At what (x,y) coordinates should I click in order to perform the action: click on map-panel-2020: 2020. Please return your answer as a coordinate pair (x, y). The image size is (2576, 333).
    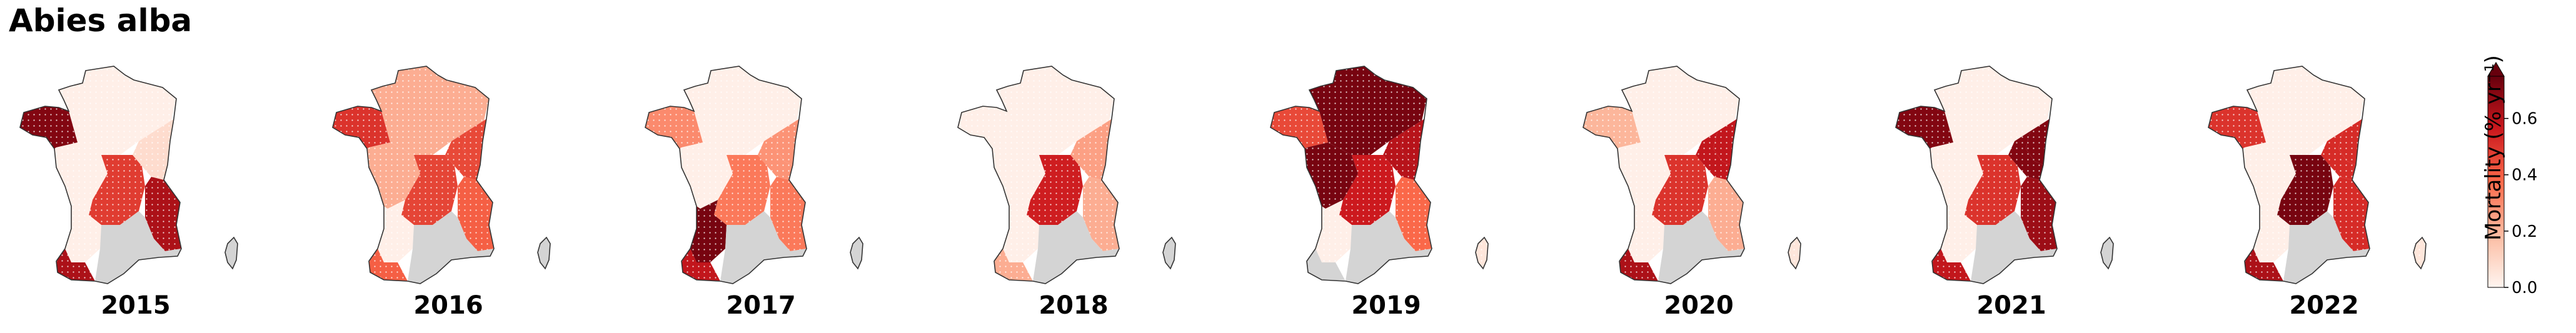
    Looking at the image, I should click on (1699, 188).